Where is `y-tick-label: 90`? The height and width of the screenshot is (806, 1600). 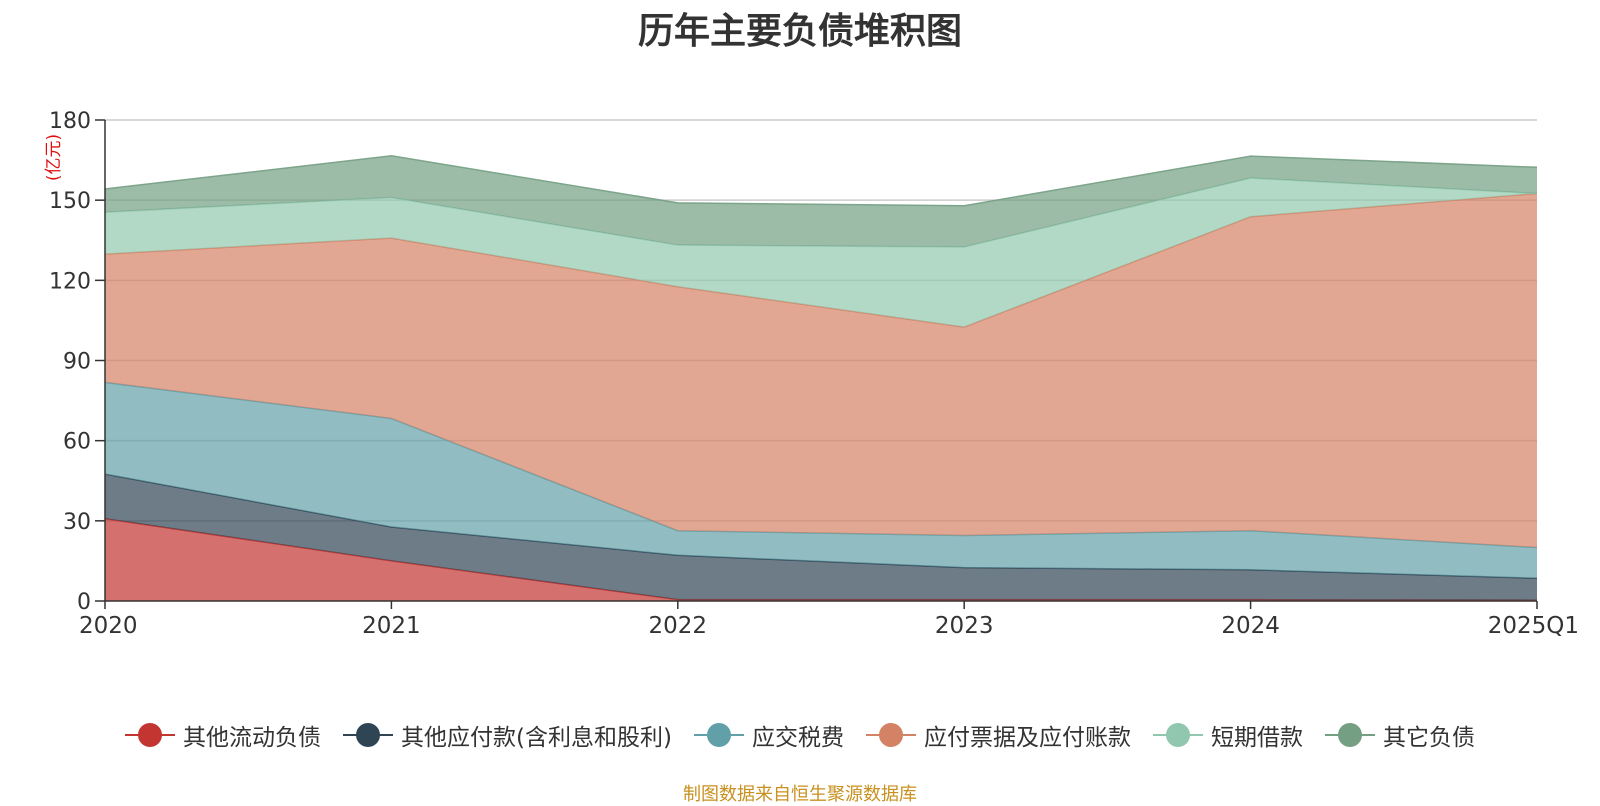 y-tick-label: 90 is located at coordinates (77, 362).